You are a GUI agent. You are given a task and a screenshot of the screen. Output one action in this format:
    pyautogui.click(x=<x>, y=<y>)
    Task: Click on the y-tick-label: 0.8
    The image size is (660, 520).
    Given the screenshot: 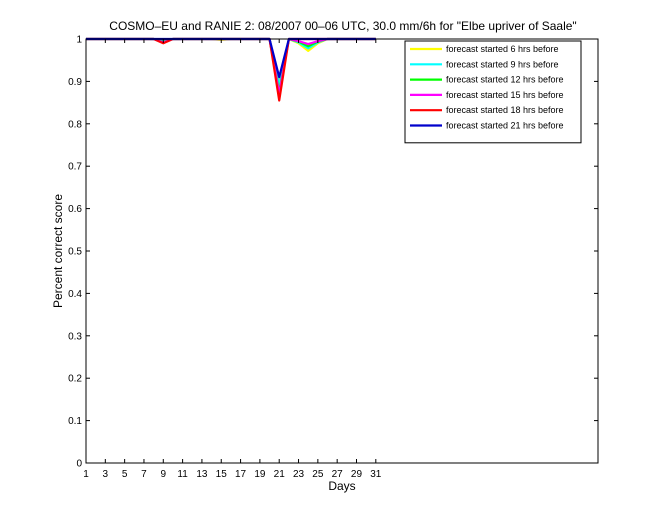 What is the action you would take?
    pyautogui.click(x=75, y=124)
    